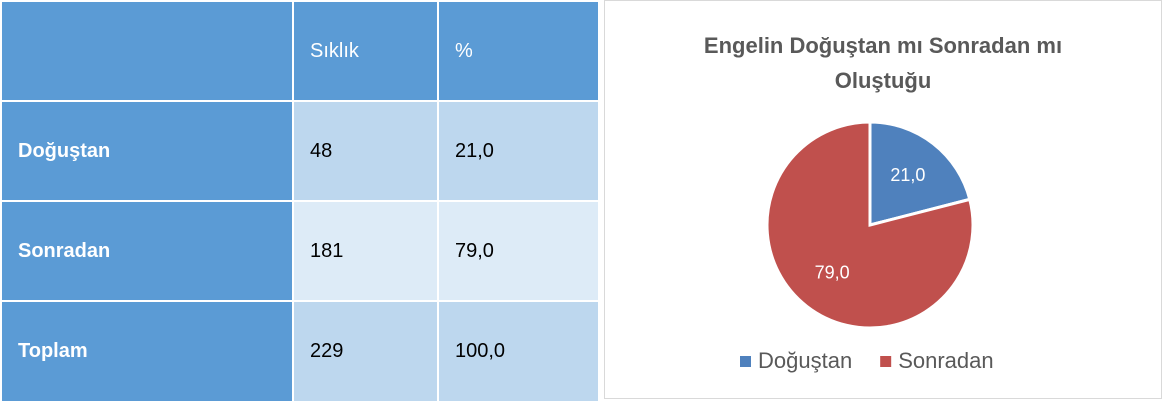 This screenshot has width=1164, height=403. I want to click on row-header: Toplam, so click(147, 351).